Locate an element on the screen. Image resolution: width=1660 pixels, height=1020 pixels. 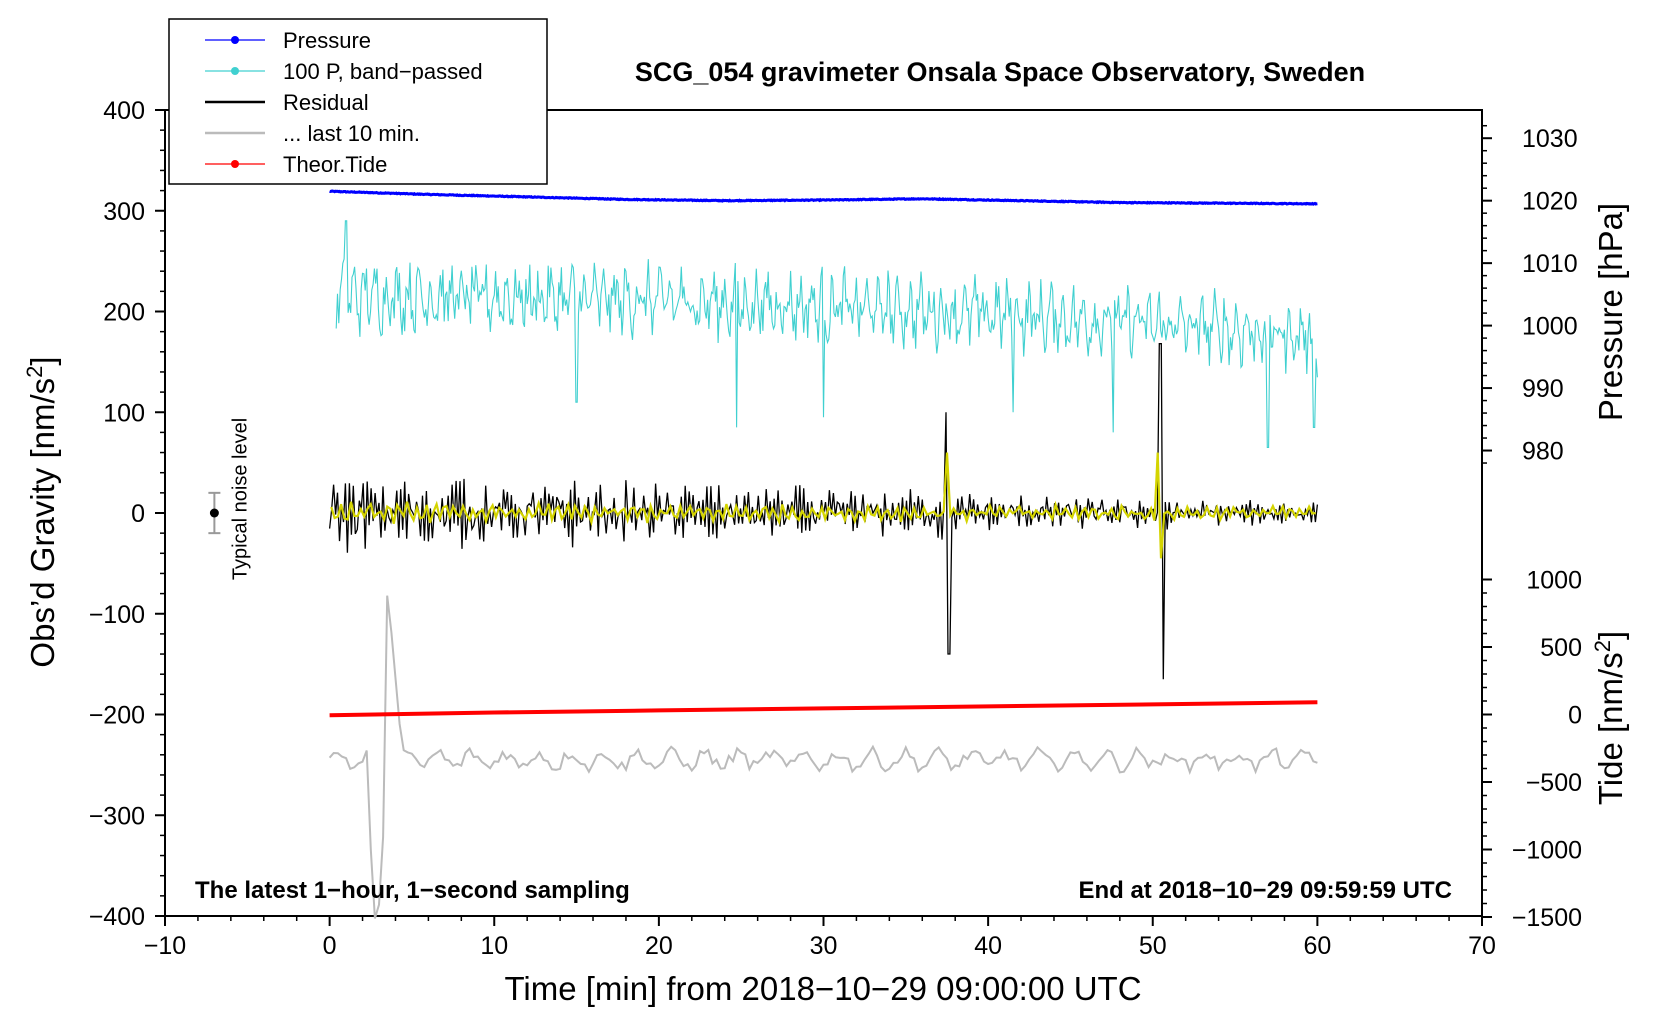
x-tick-label: 60 is located at coordinates (1317, 946).